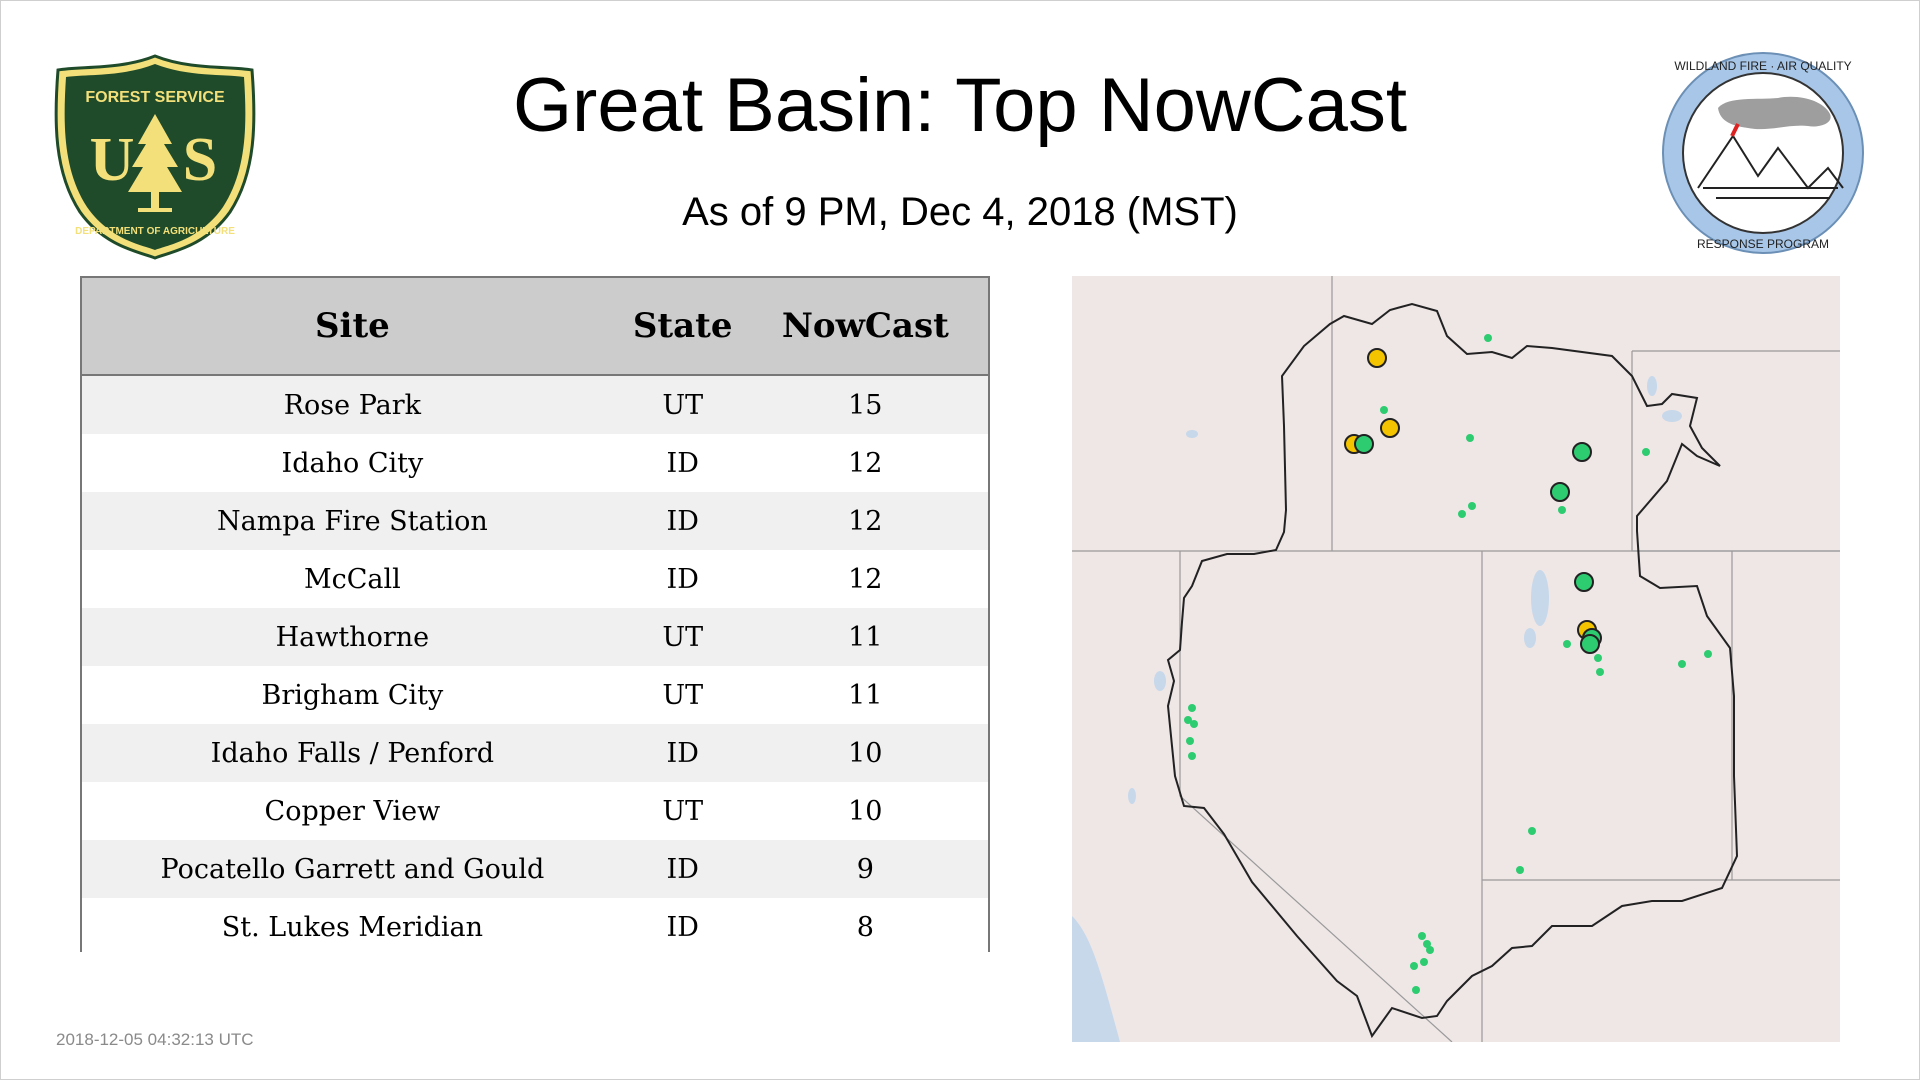 The width and height of the screenshot is (1920, 1080). I want to click on cell-site: McCall, so click(352, 579).